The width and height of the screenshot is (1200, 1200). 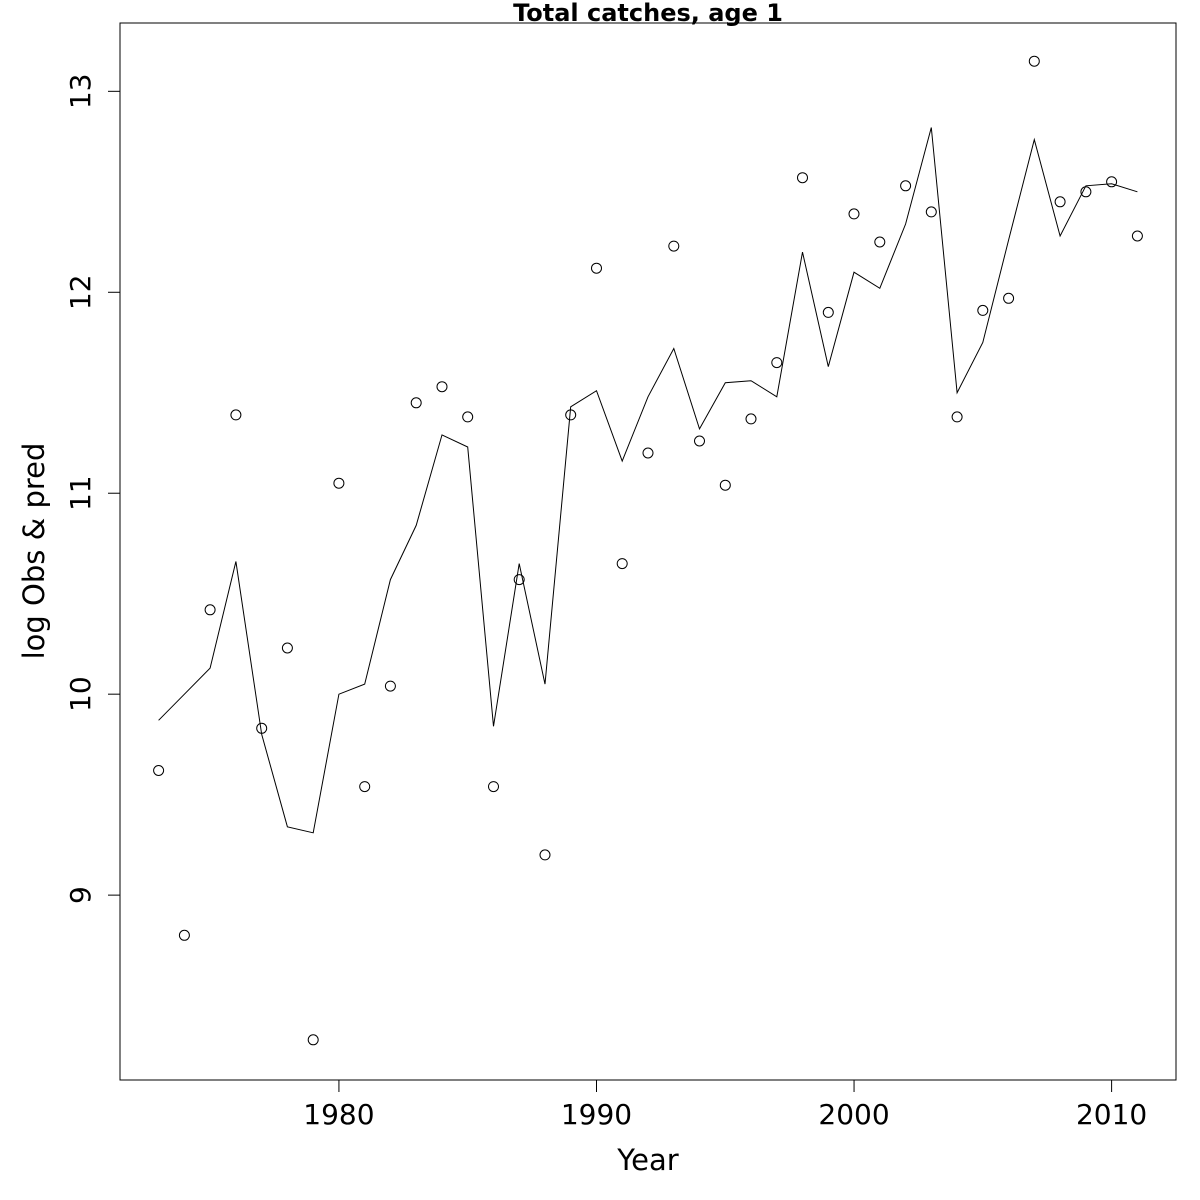 What do you see at coordinates (34, 551) in the screenshot?
I see `y-axis-label: log Obs & pred` at bounding box center [34, 551].